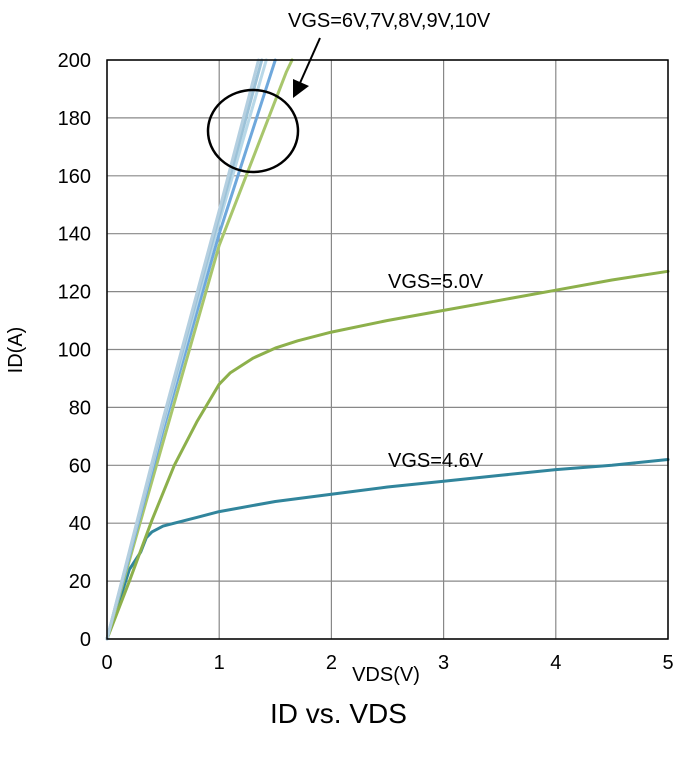  I want to click on y-tick-label: 160, so click(74, 177).